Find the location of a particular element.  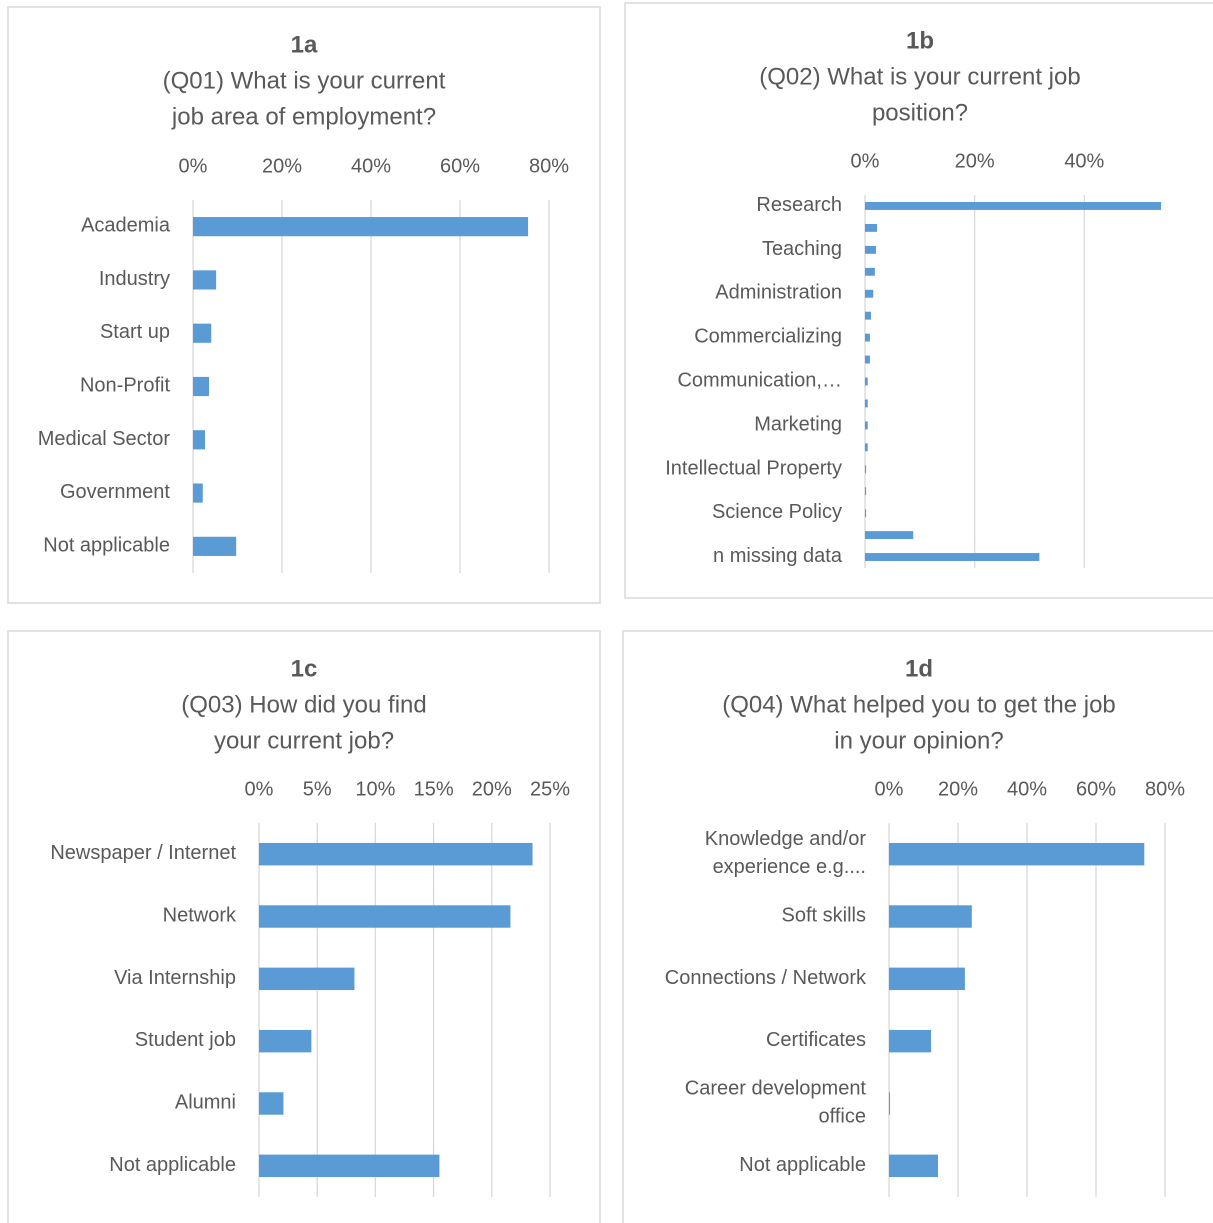

y-tick-label: Start up is located at coordinates (135, 332).